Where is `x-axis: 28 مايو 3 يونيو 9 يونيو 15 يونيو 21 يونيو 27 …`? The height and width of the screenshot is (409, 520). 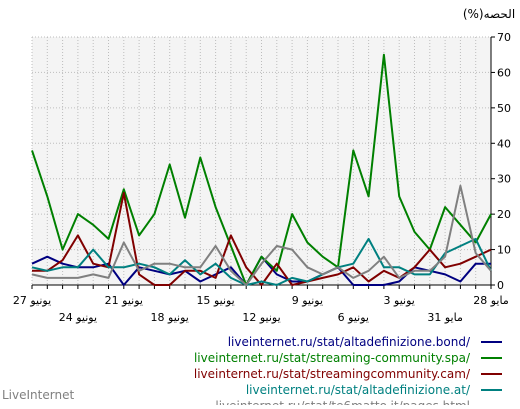
x-axis: 28 مايو 3 يونيو 9 يونيو 15 يونيو 21 يونيو 27 … is located at coordinates (261, 304).